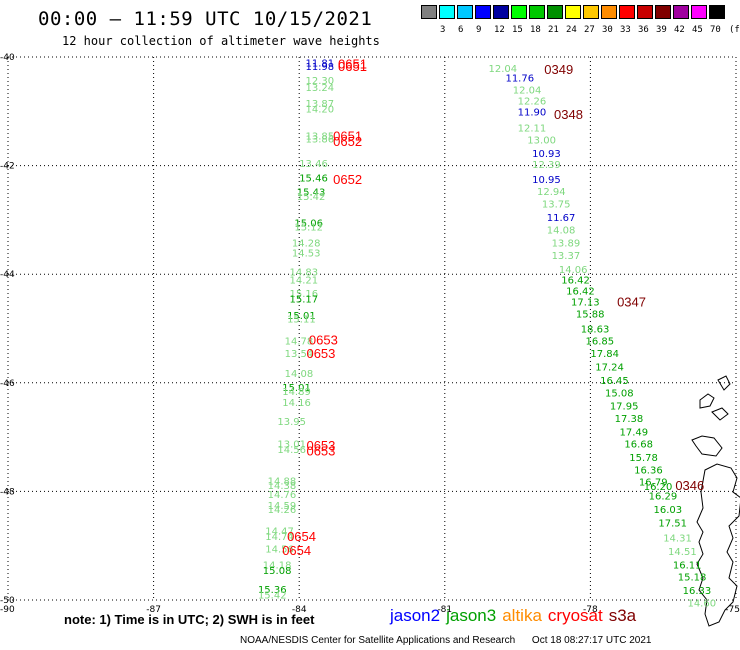 This screenshot has width=740, height=650. What do you see at coordinates (566, 256) in the screenshot?
I see `wave-height-value: 13.37` at bounding box center [566, 256].